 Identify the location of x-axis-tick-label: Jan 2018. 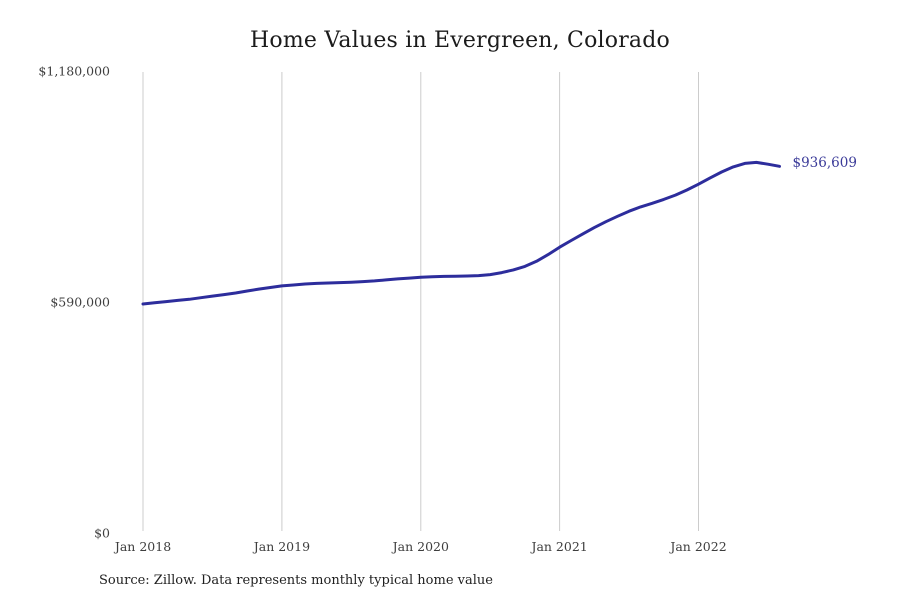
(142, 546).